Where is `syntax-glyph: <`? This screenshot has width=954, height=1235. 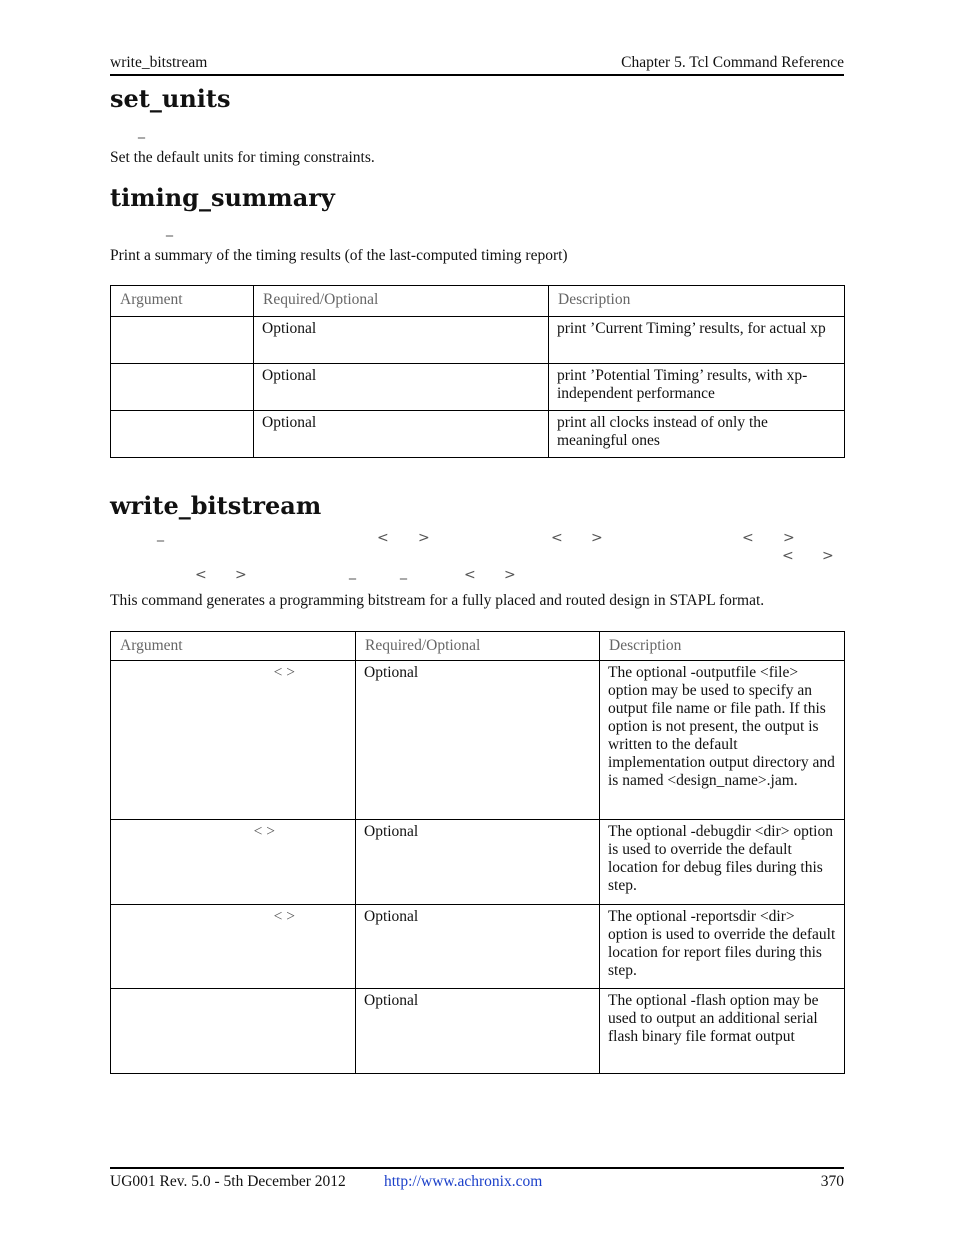 syntax-glyph: < is located at coordinates (383, 538).